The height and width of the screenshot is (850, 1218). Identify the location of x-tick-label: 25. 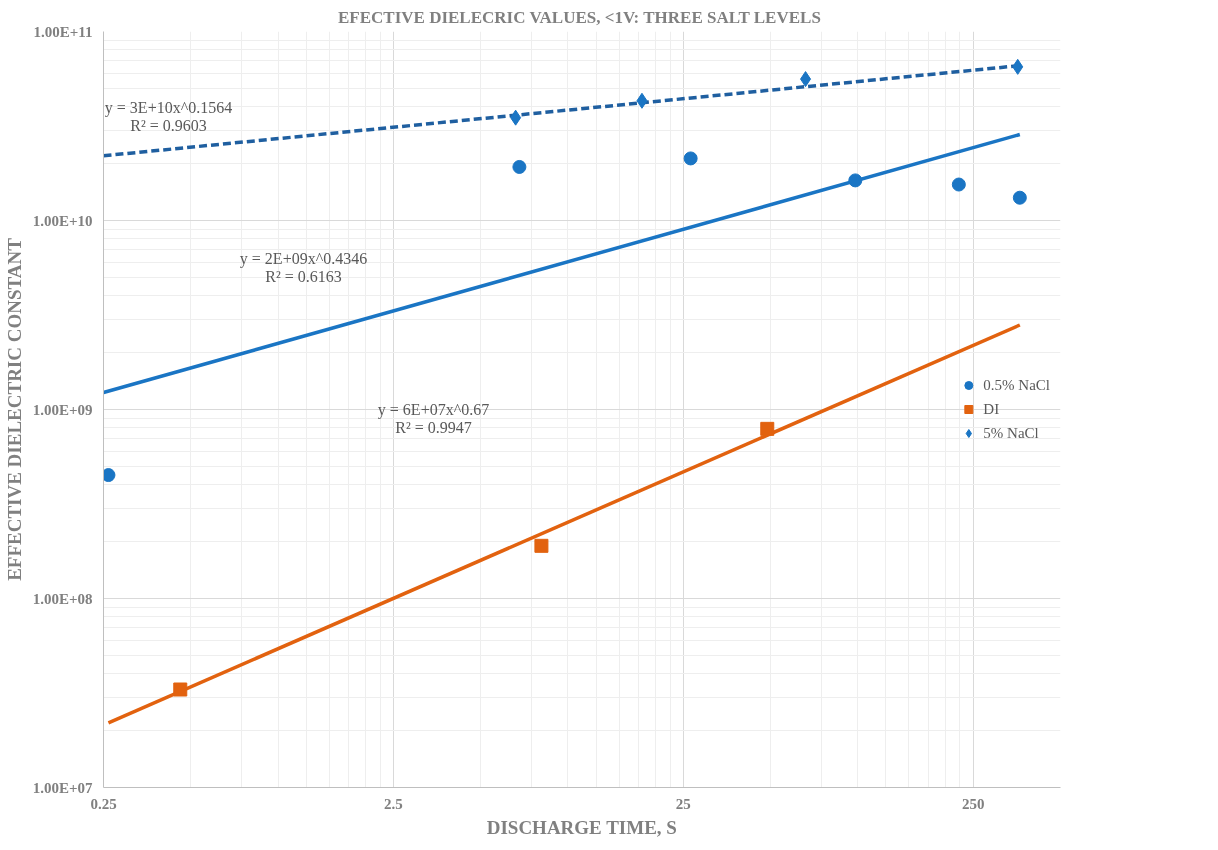
(683, 803).